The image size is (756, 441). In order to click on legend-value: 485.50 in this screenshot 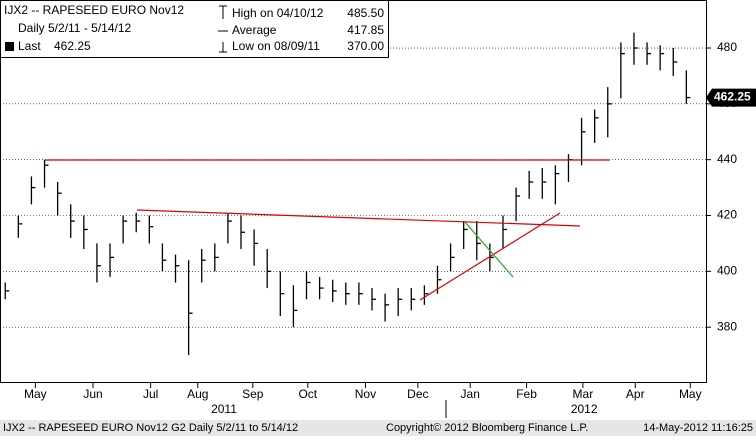, I will do `click(365, 13)`.